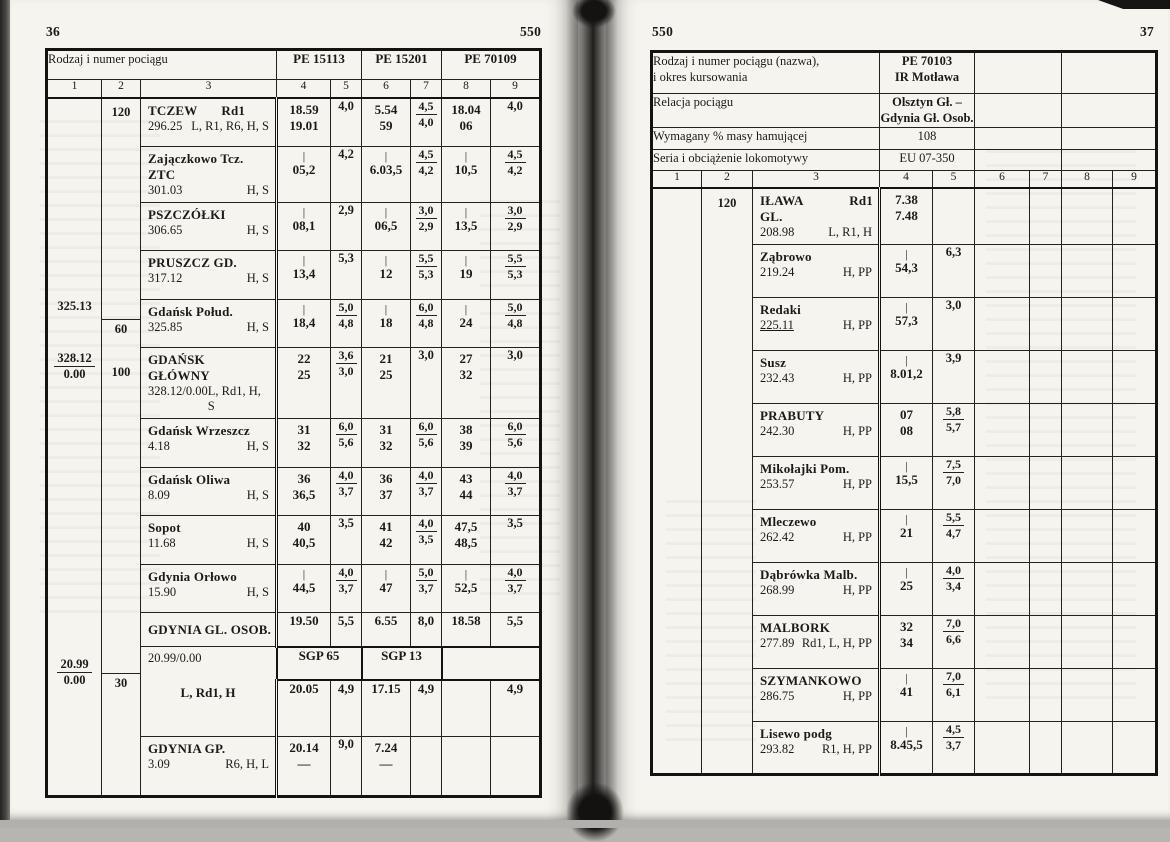 Image resolution: width=1170 pixels, height=842 pixels. Describe the element at coordinates (121, 447) in the screenshot. I see `speed-column: 120 60 100 30` at that location.